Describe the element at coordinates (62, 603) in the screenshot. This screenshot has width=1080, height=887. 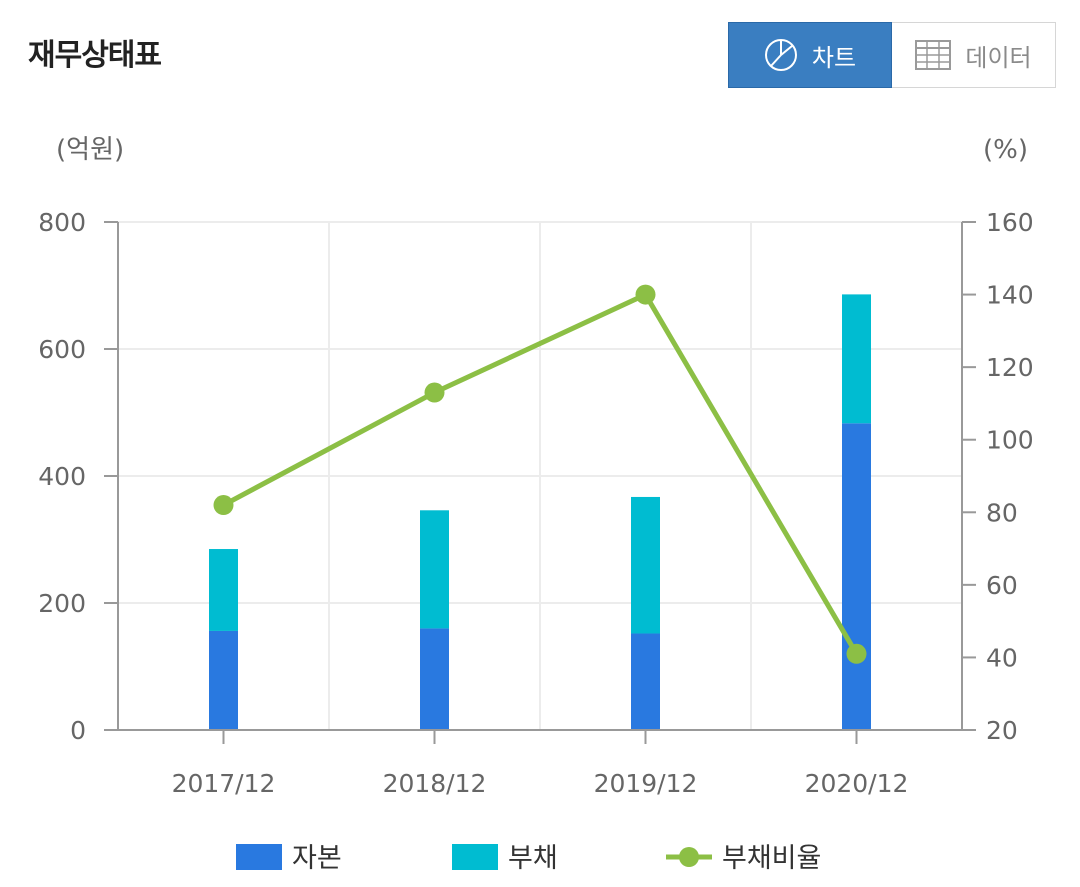
I see `left-axis-tick-label: 200` at that location.